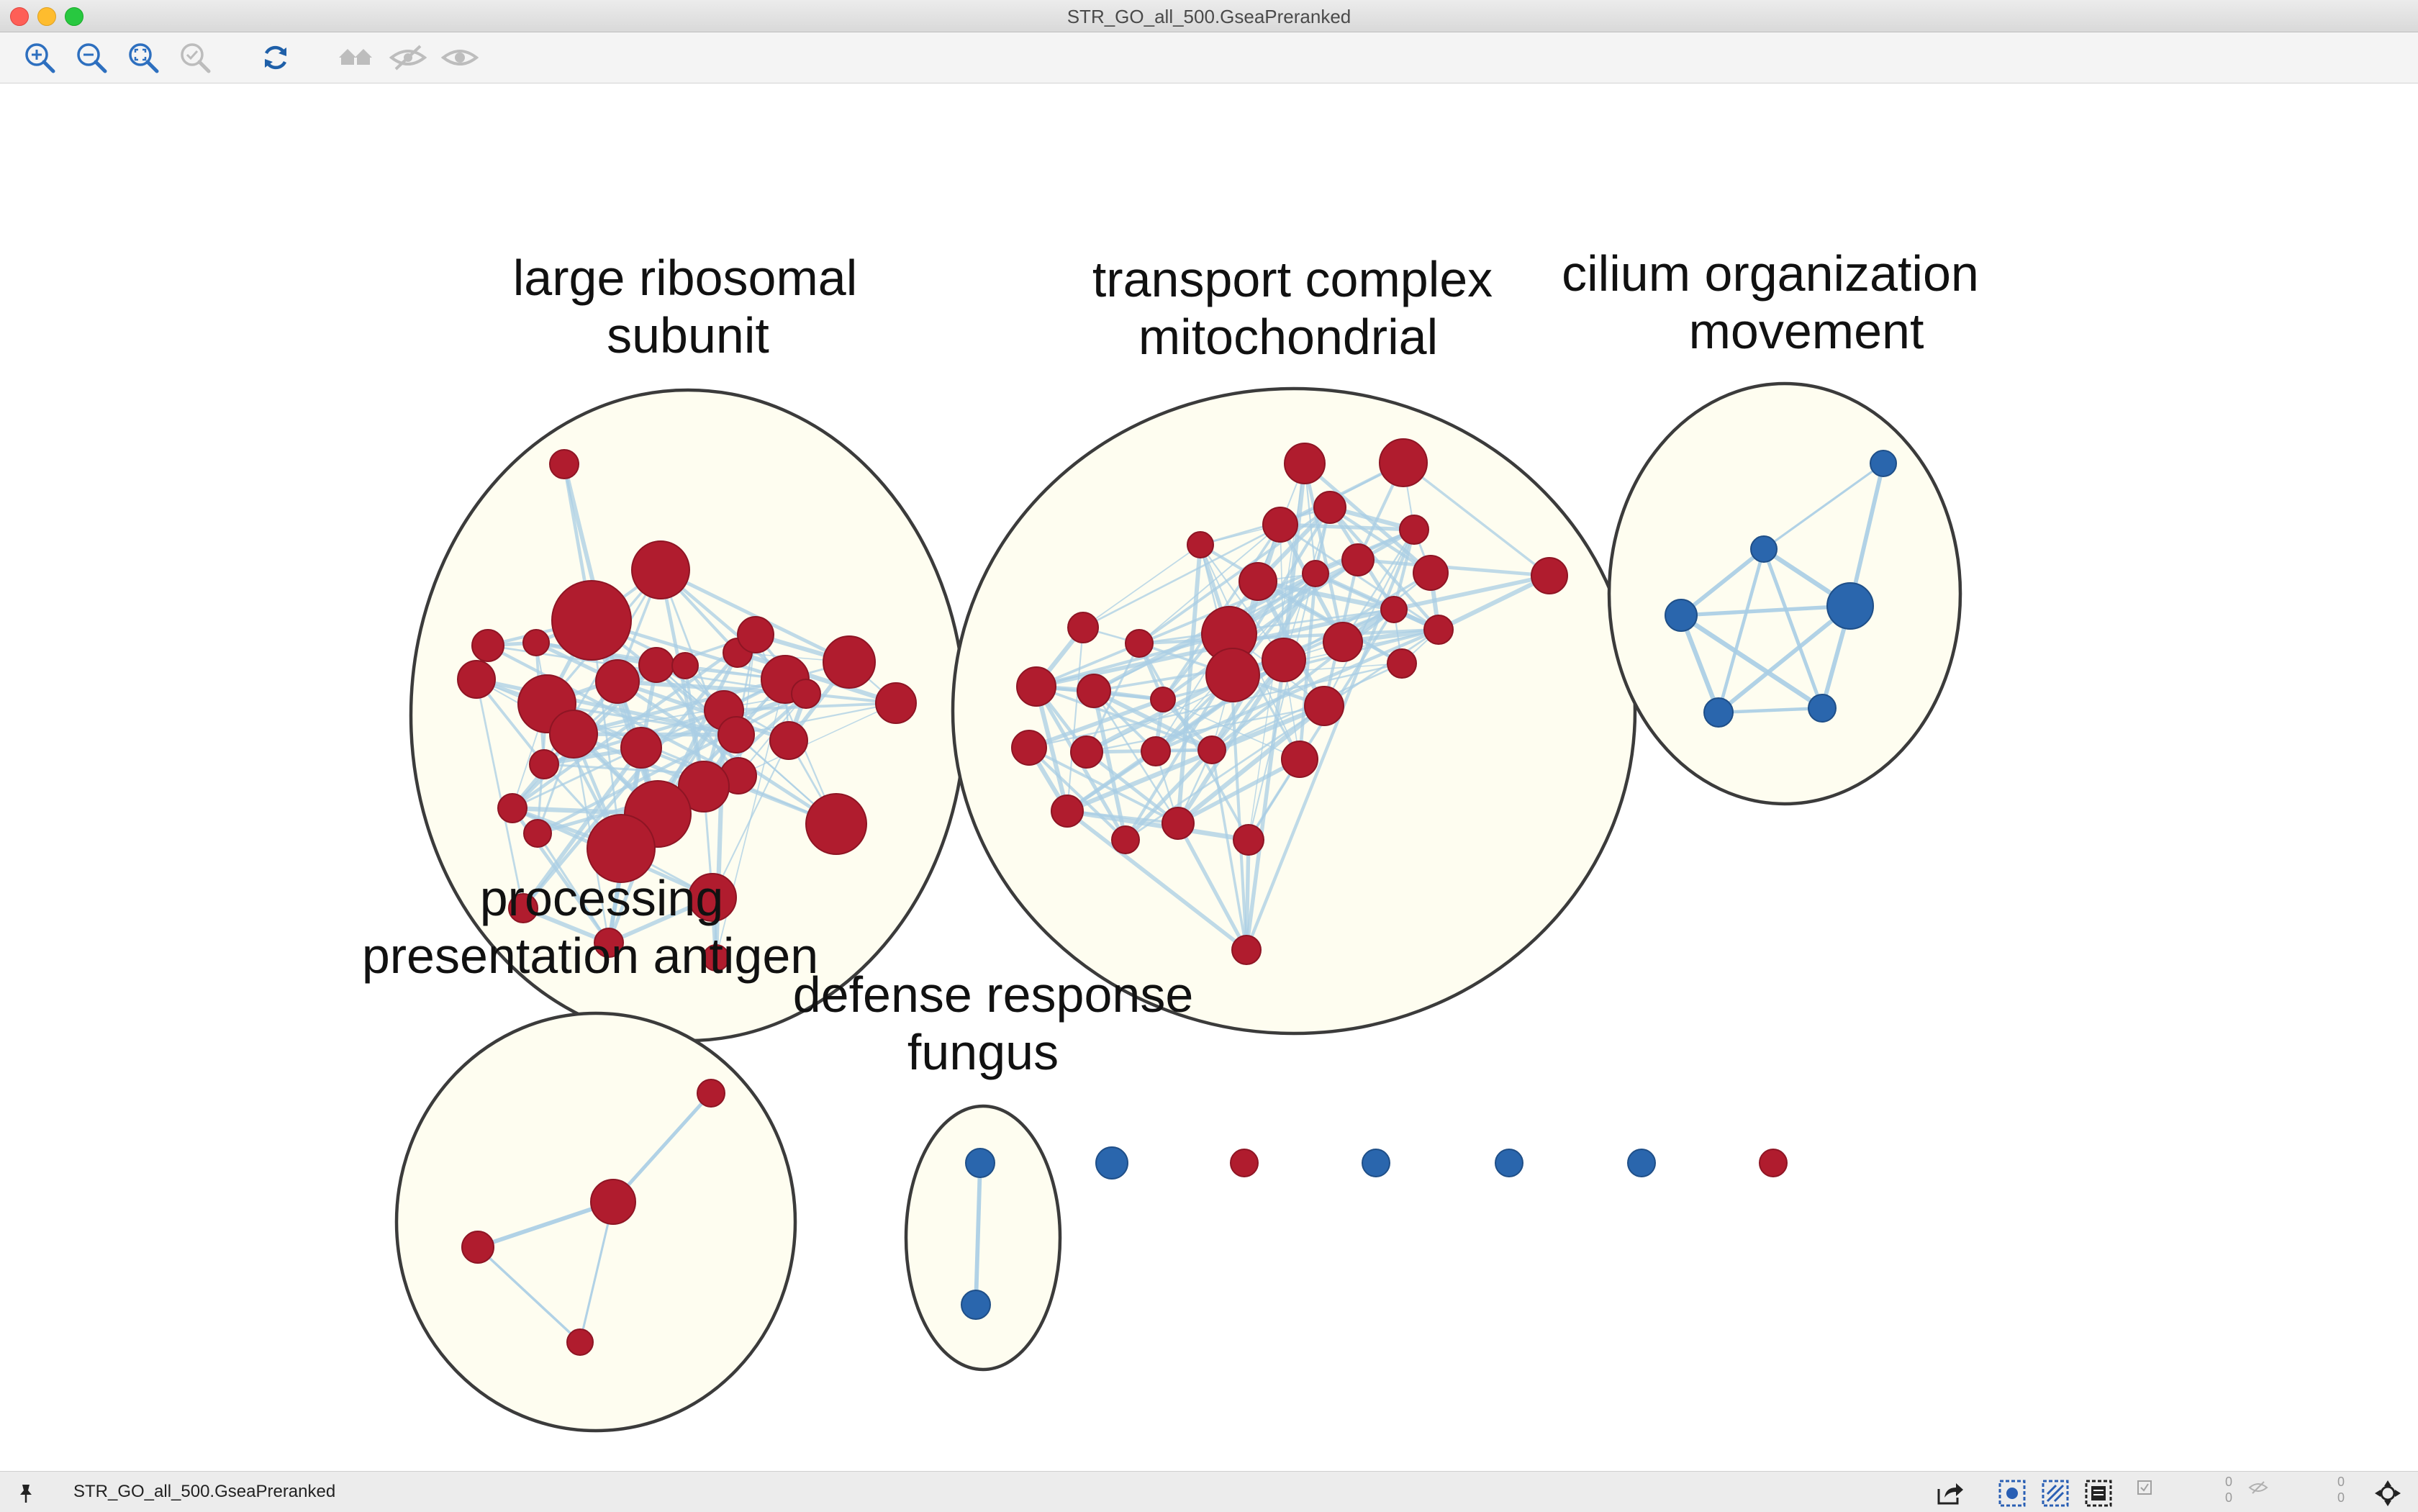 The image size is (2418, 1512). Describe the element at coordinates (2055, 1494) in the screenshot. I see `select-edges-button` at that location.